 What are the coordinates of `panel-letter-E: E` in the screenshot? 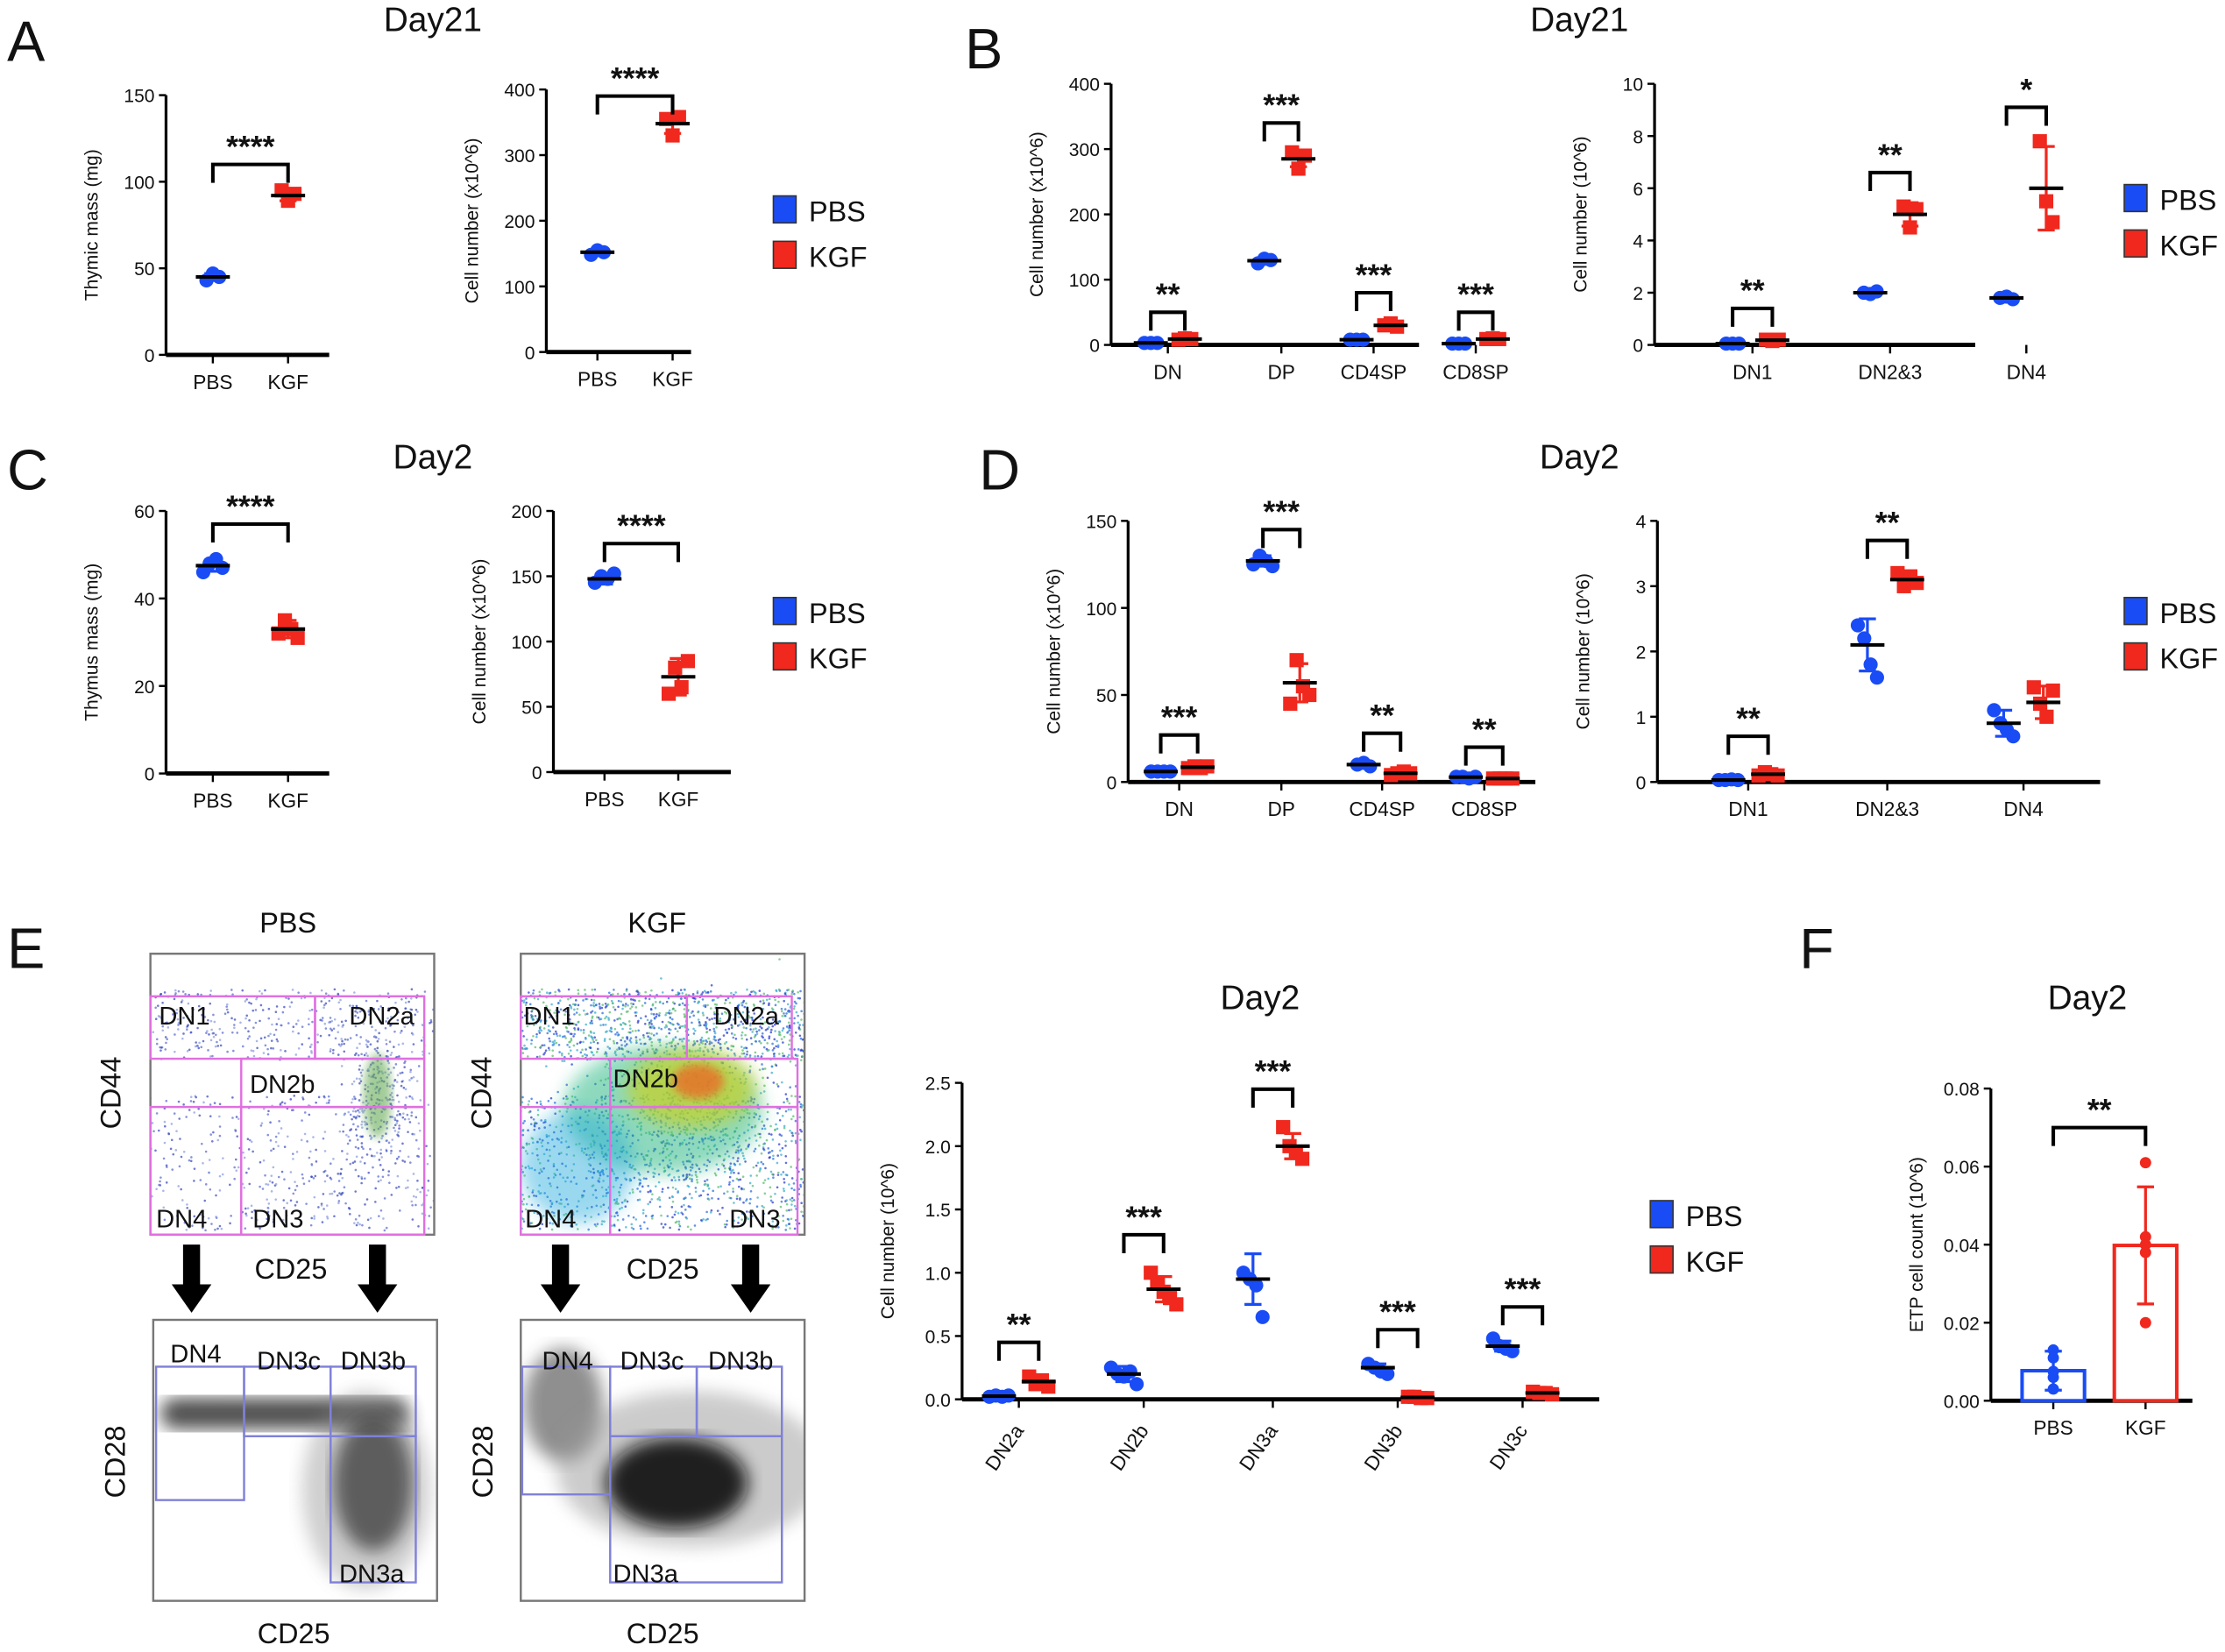 It's located at (26, 948).